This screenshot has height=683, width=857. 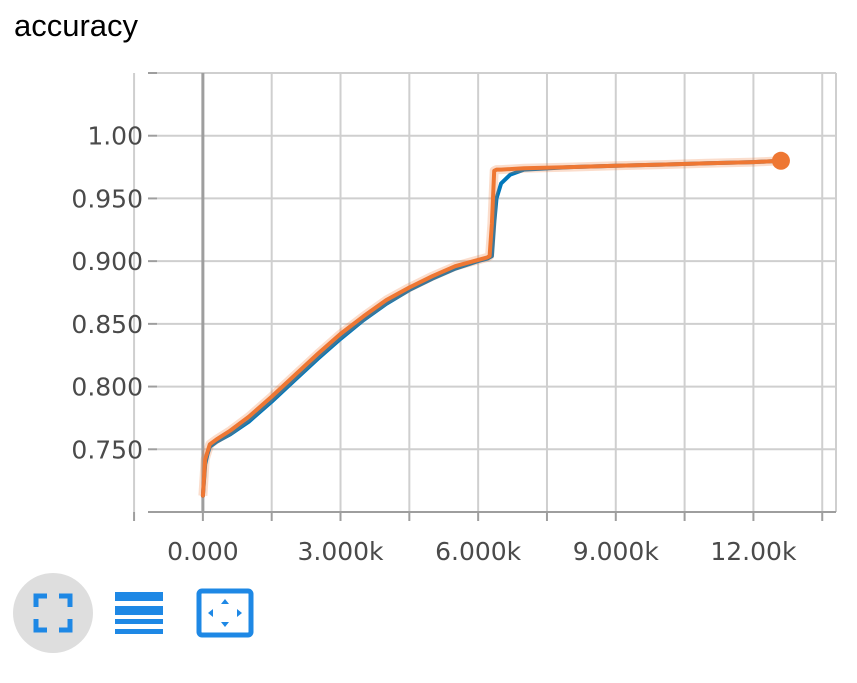 I want to click on y-tick-label: 0.800, so click(x=107, y=387).